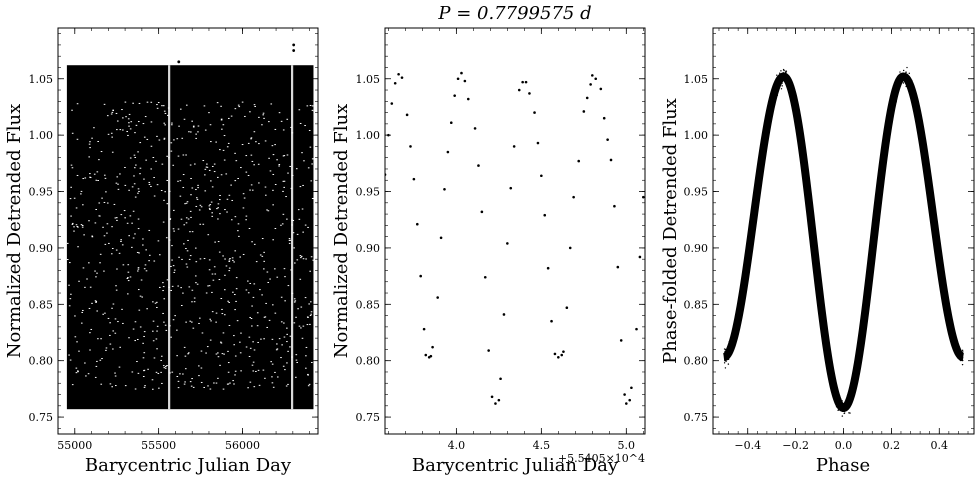  I want to click on y-tick-label: 1.05, so click(41, 79).